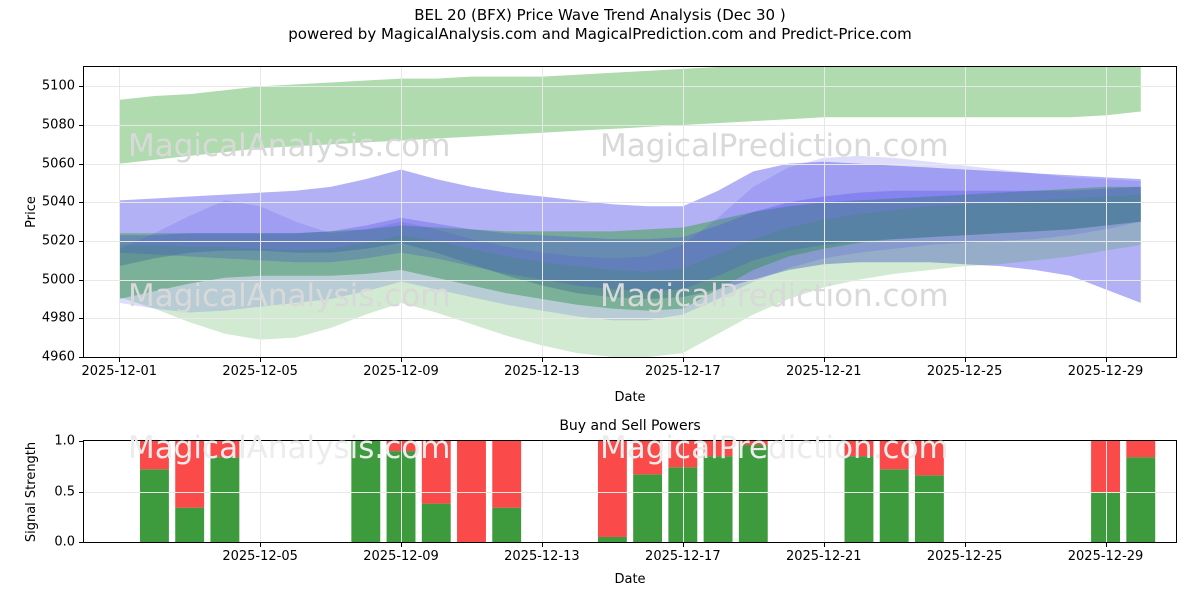 Image resolution: width=1200 pixels, height=600 pixels. What do you see at coordinates (58, 280) in the screenshot?
I see `price-y-tick-label: 5000` at bounding box center [58, 280].